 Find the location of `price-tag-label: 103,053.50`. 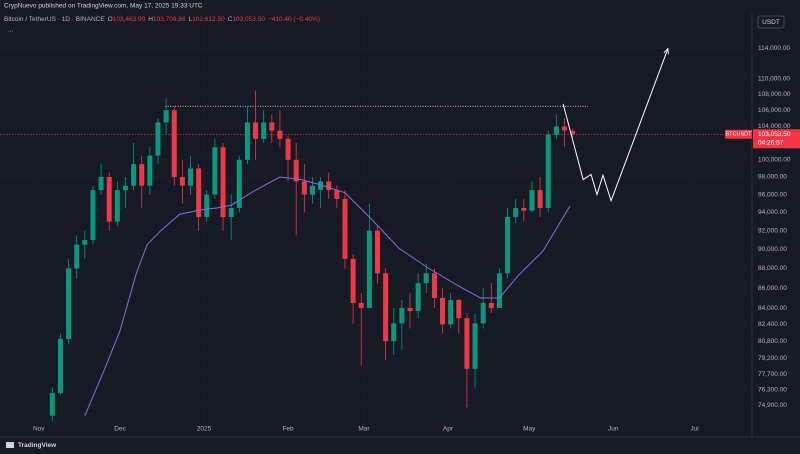

price-tag-label: 103,053.50 is located at coordinates (774, 134).